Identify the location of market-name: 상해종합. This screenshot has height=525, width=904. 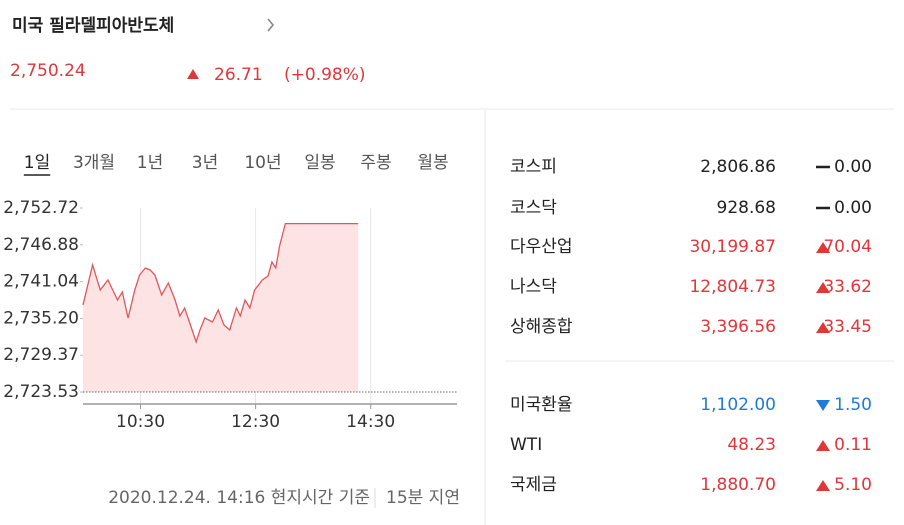
(541, 327).